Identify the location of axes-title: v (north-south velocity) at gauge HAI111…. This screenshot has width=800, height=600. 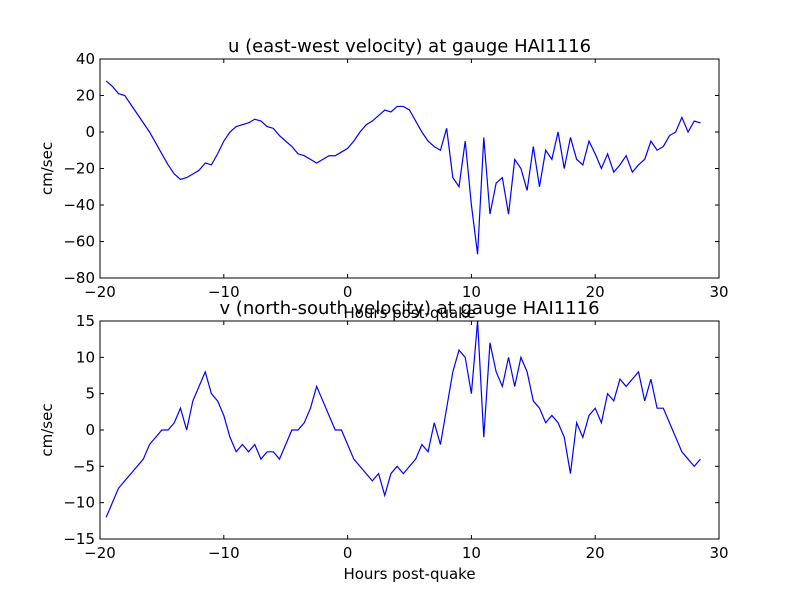
(409, 308).